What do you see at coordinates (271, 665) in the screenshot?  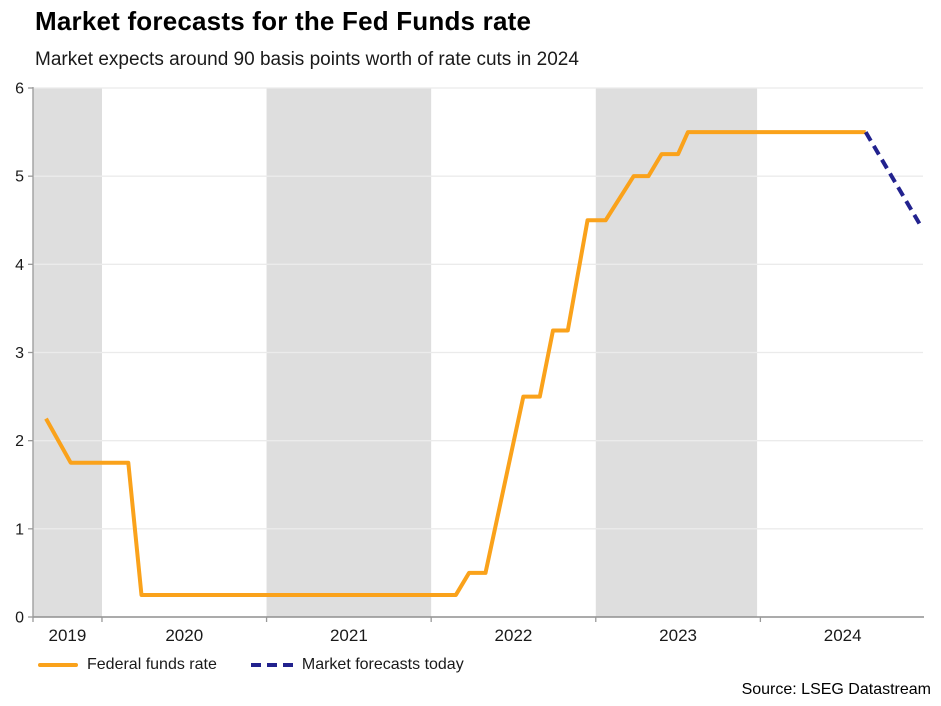 I see `forecast-line-swatch` at bounding box center [271, 665].